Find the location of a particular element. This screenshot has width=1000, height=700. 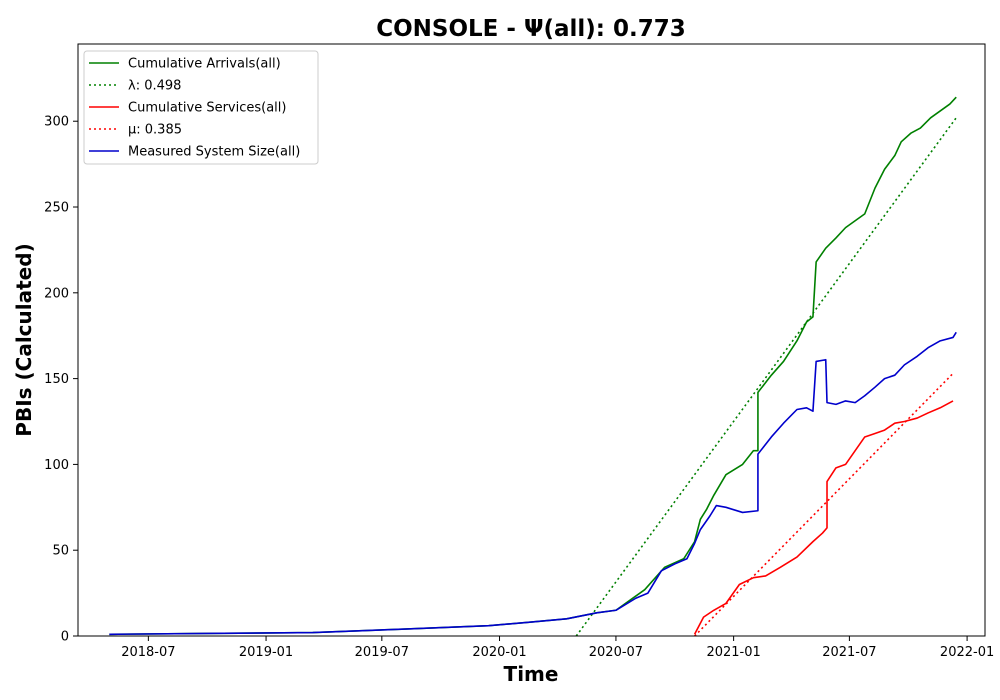

x-tick-label: 2019-07 is located at coordinates (382, 652).